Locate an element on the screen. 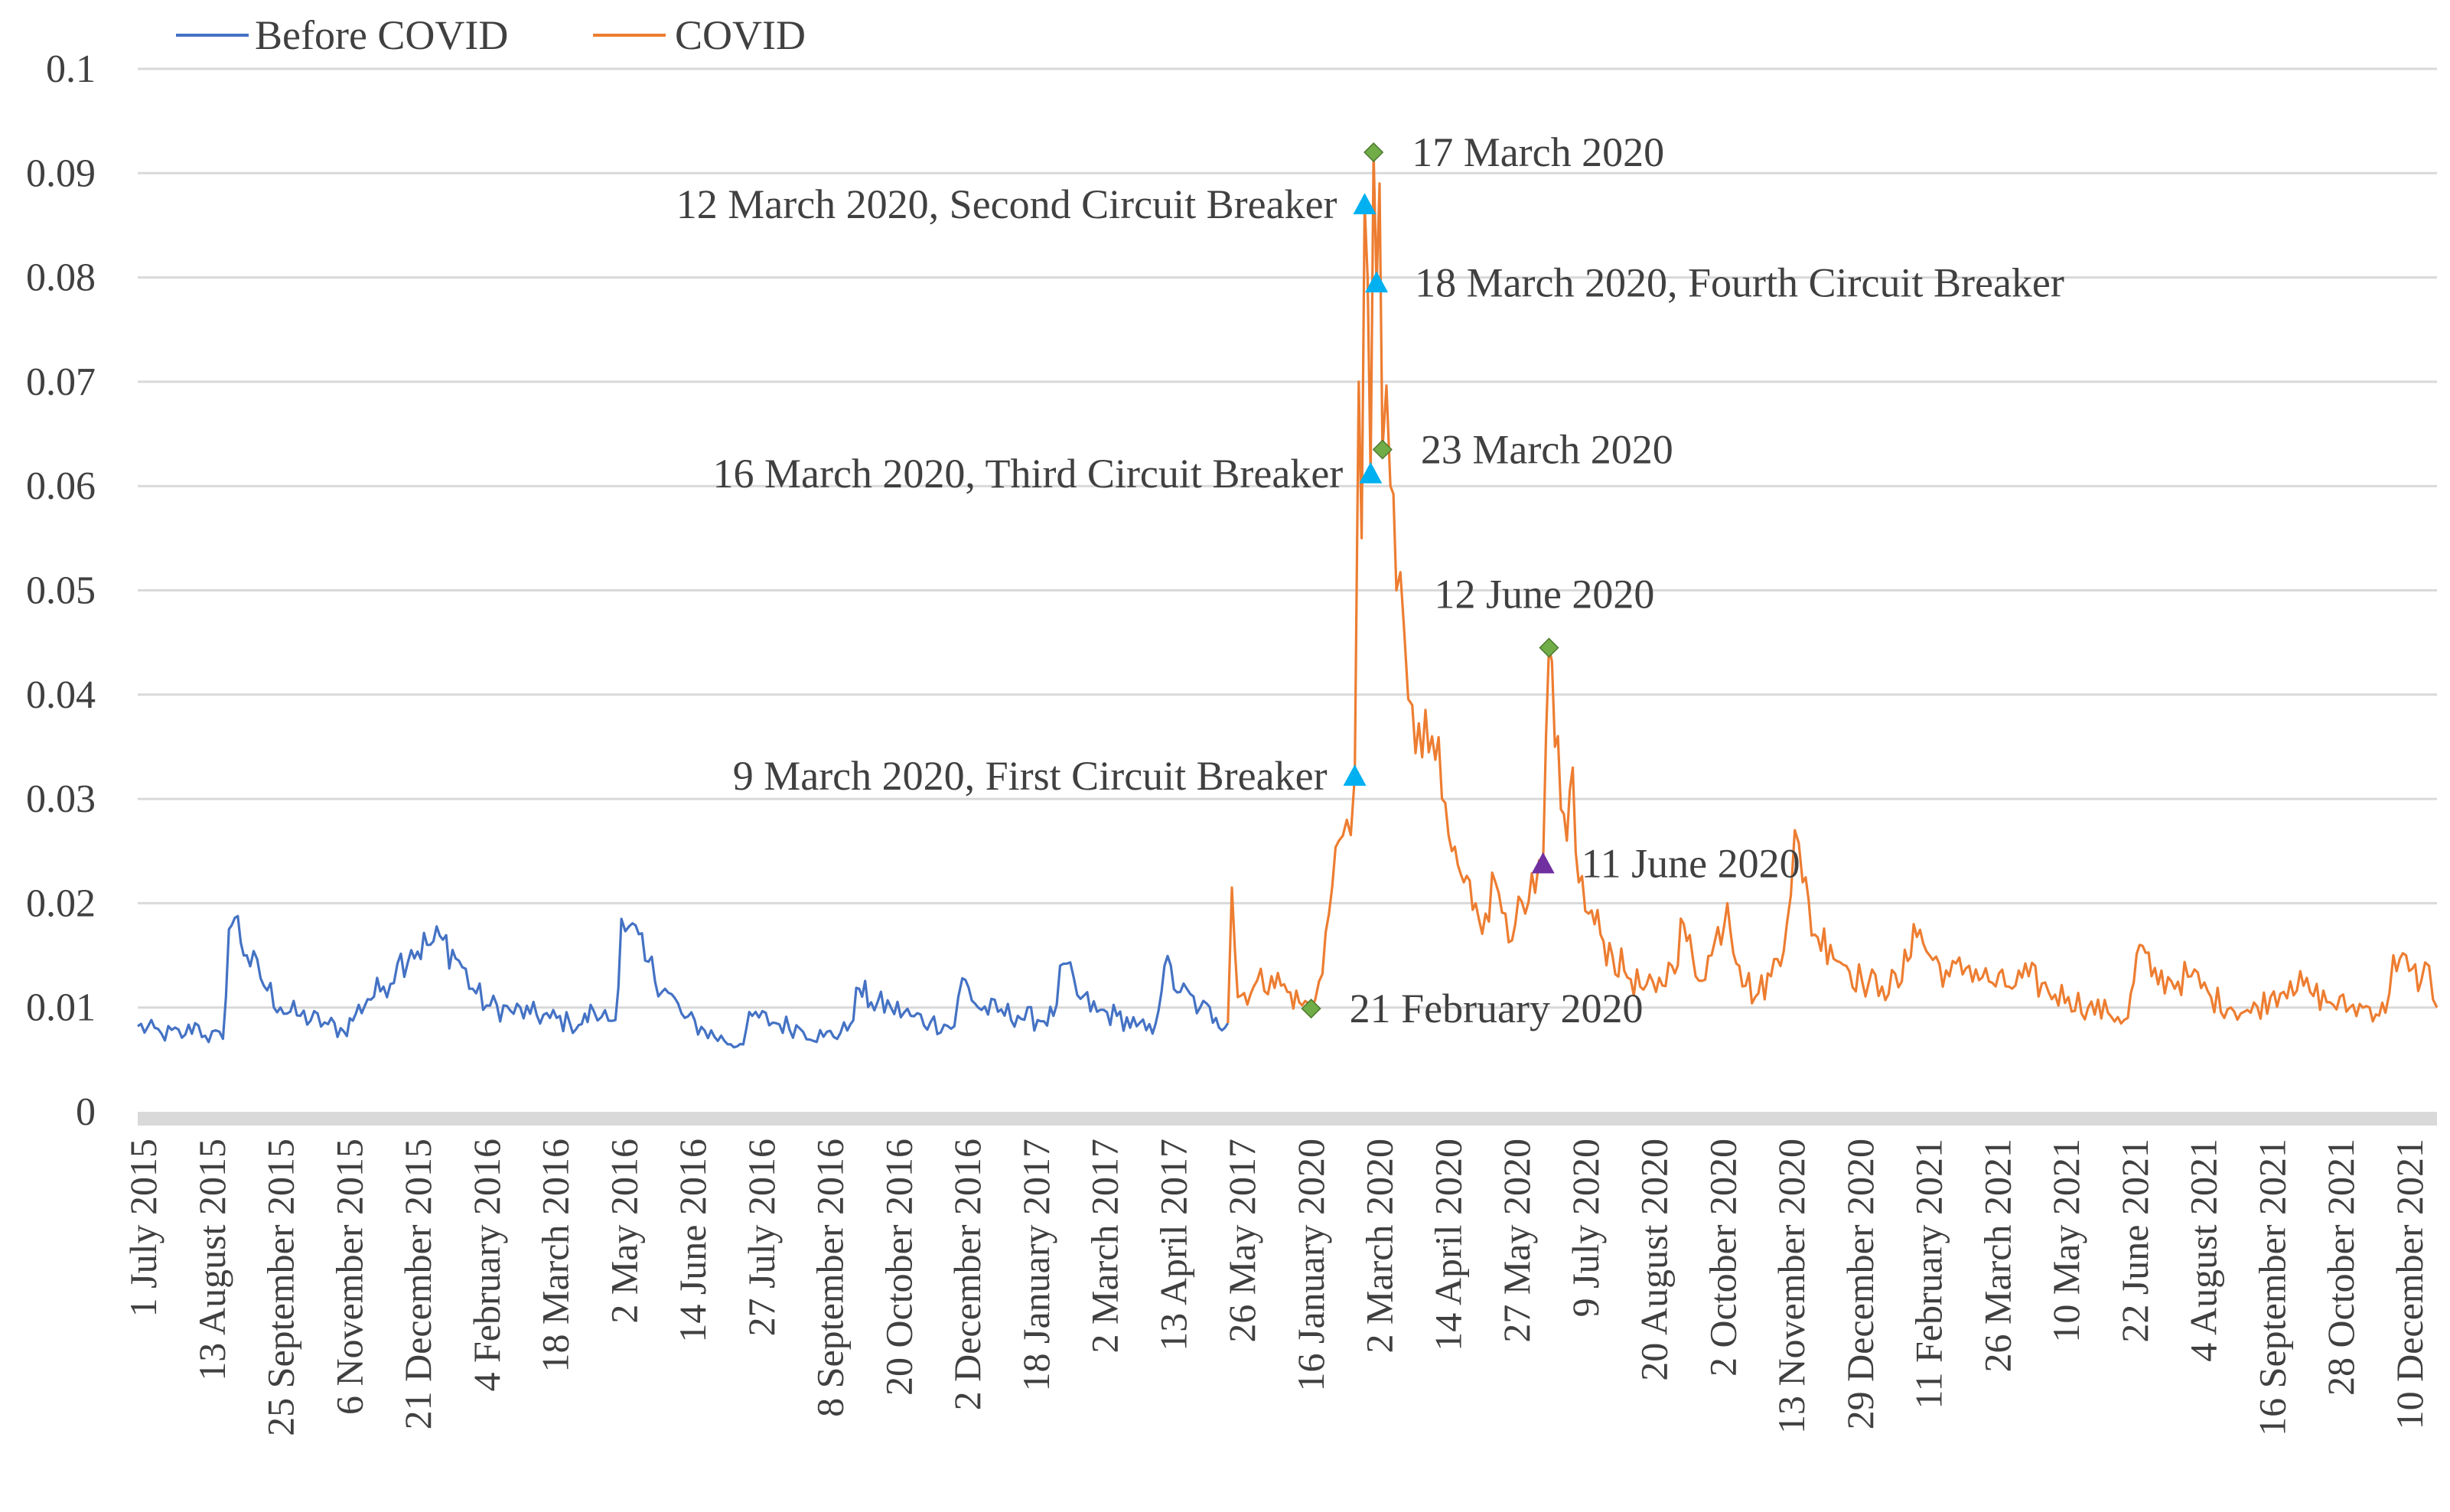 The image size is (2450, 1512). x-tick-label: 27 July 2016 is located at coordinates (761, 1237).